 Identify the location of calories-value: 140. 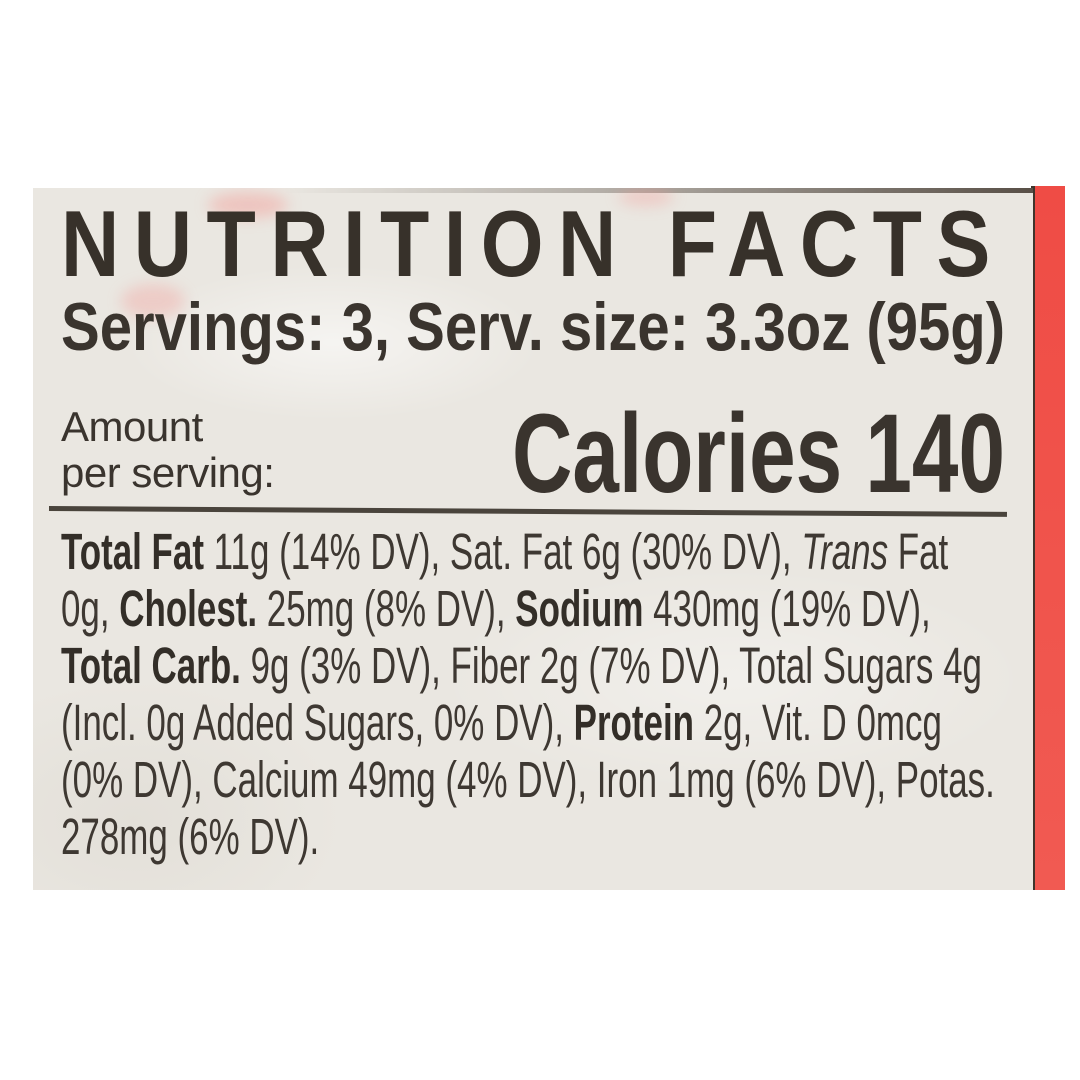
(935, 453).